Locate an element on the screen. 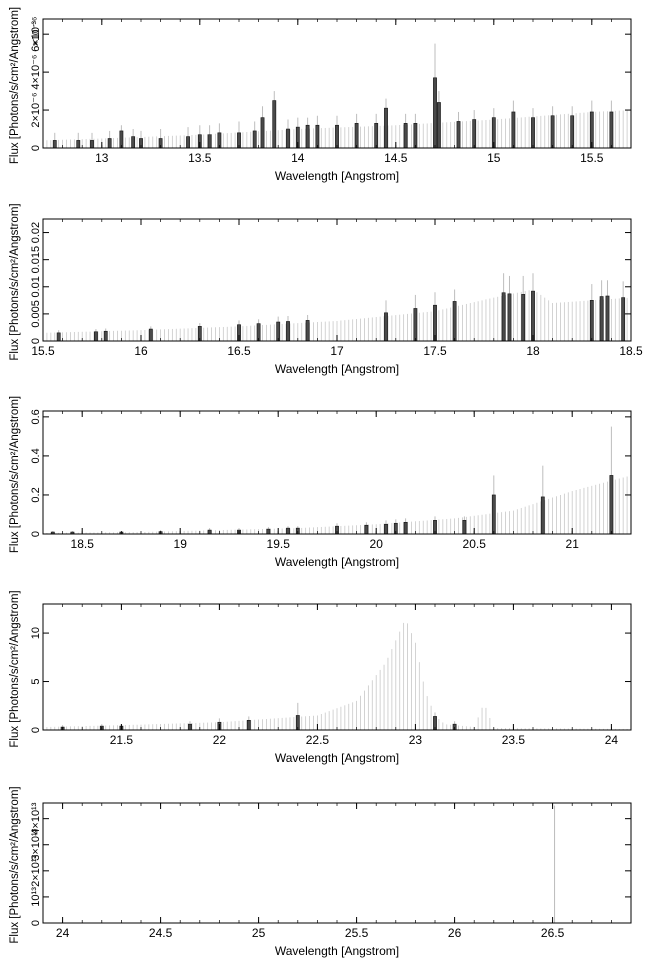 The width and height of the screenshot is (653, 977). x-tick-label: 14 is located at coordinates (298, 158).